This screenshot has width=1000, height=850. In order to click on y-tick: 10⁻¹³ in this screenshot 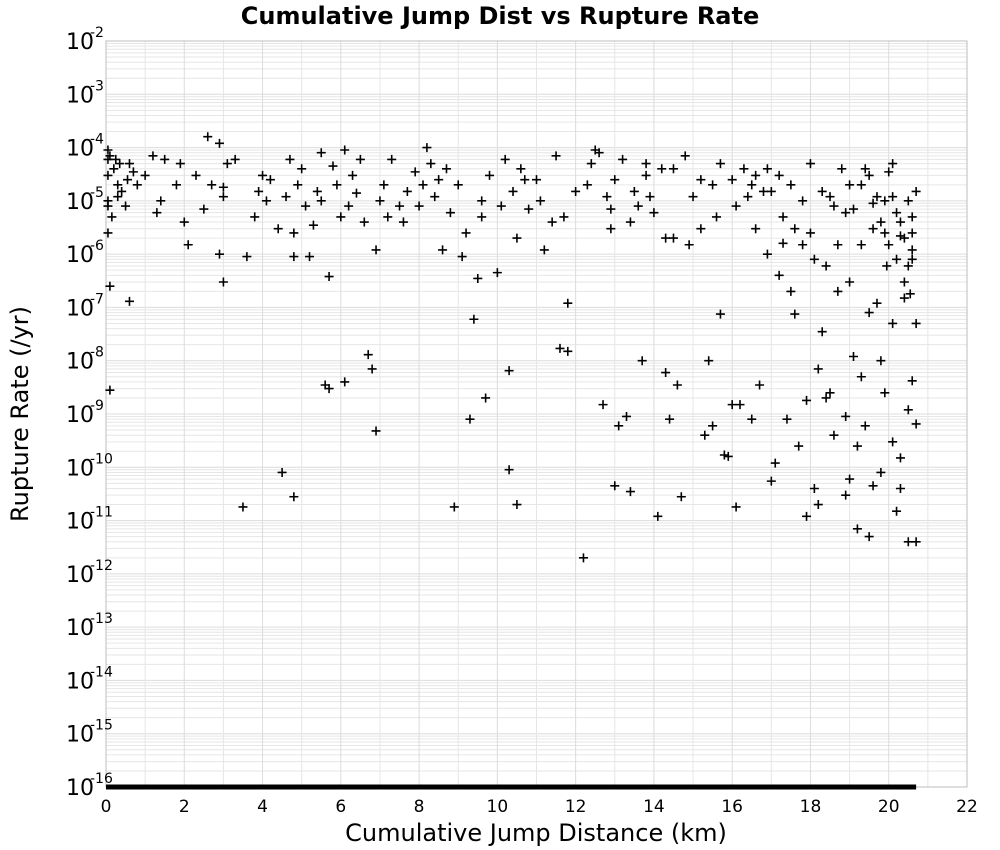, I will do `click(89, 626)`.